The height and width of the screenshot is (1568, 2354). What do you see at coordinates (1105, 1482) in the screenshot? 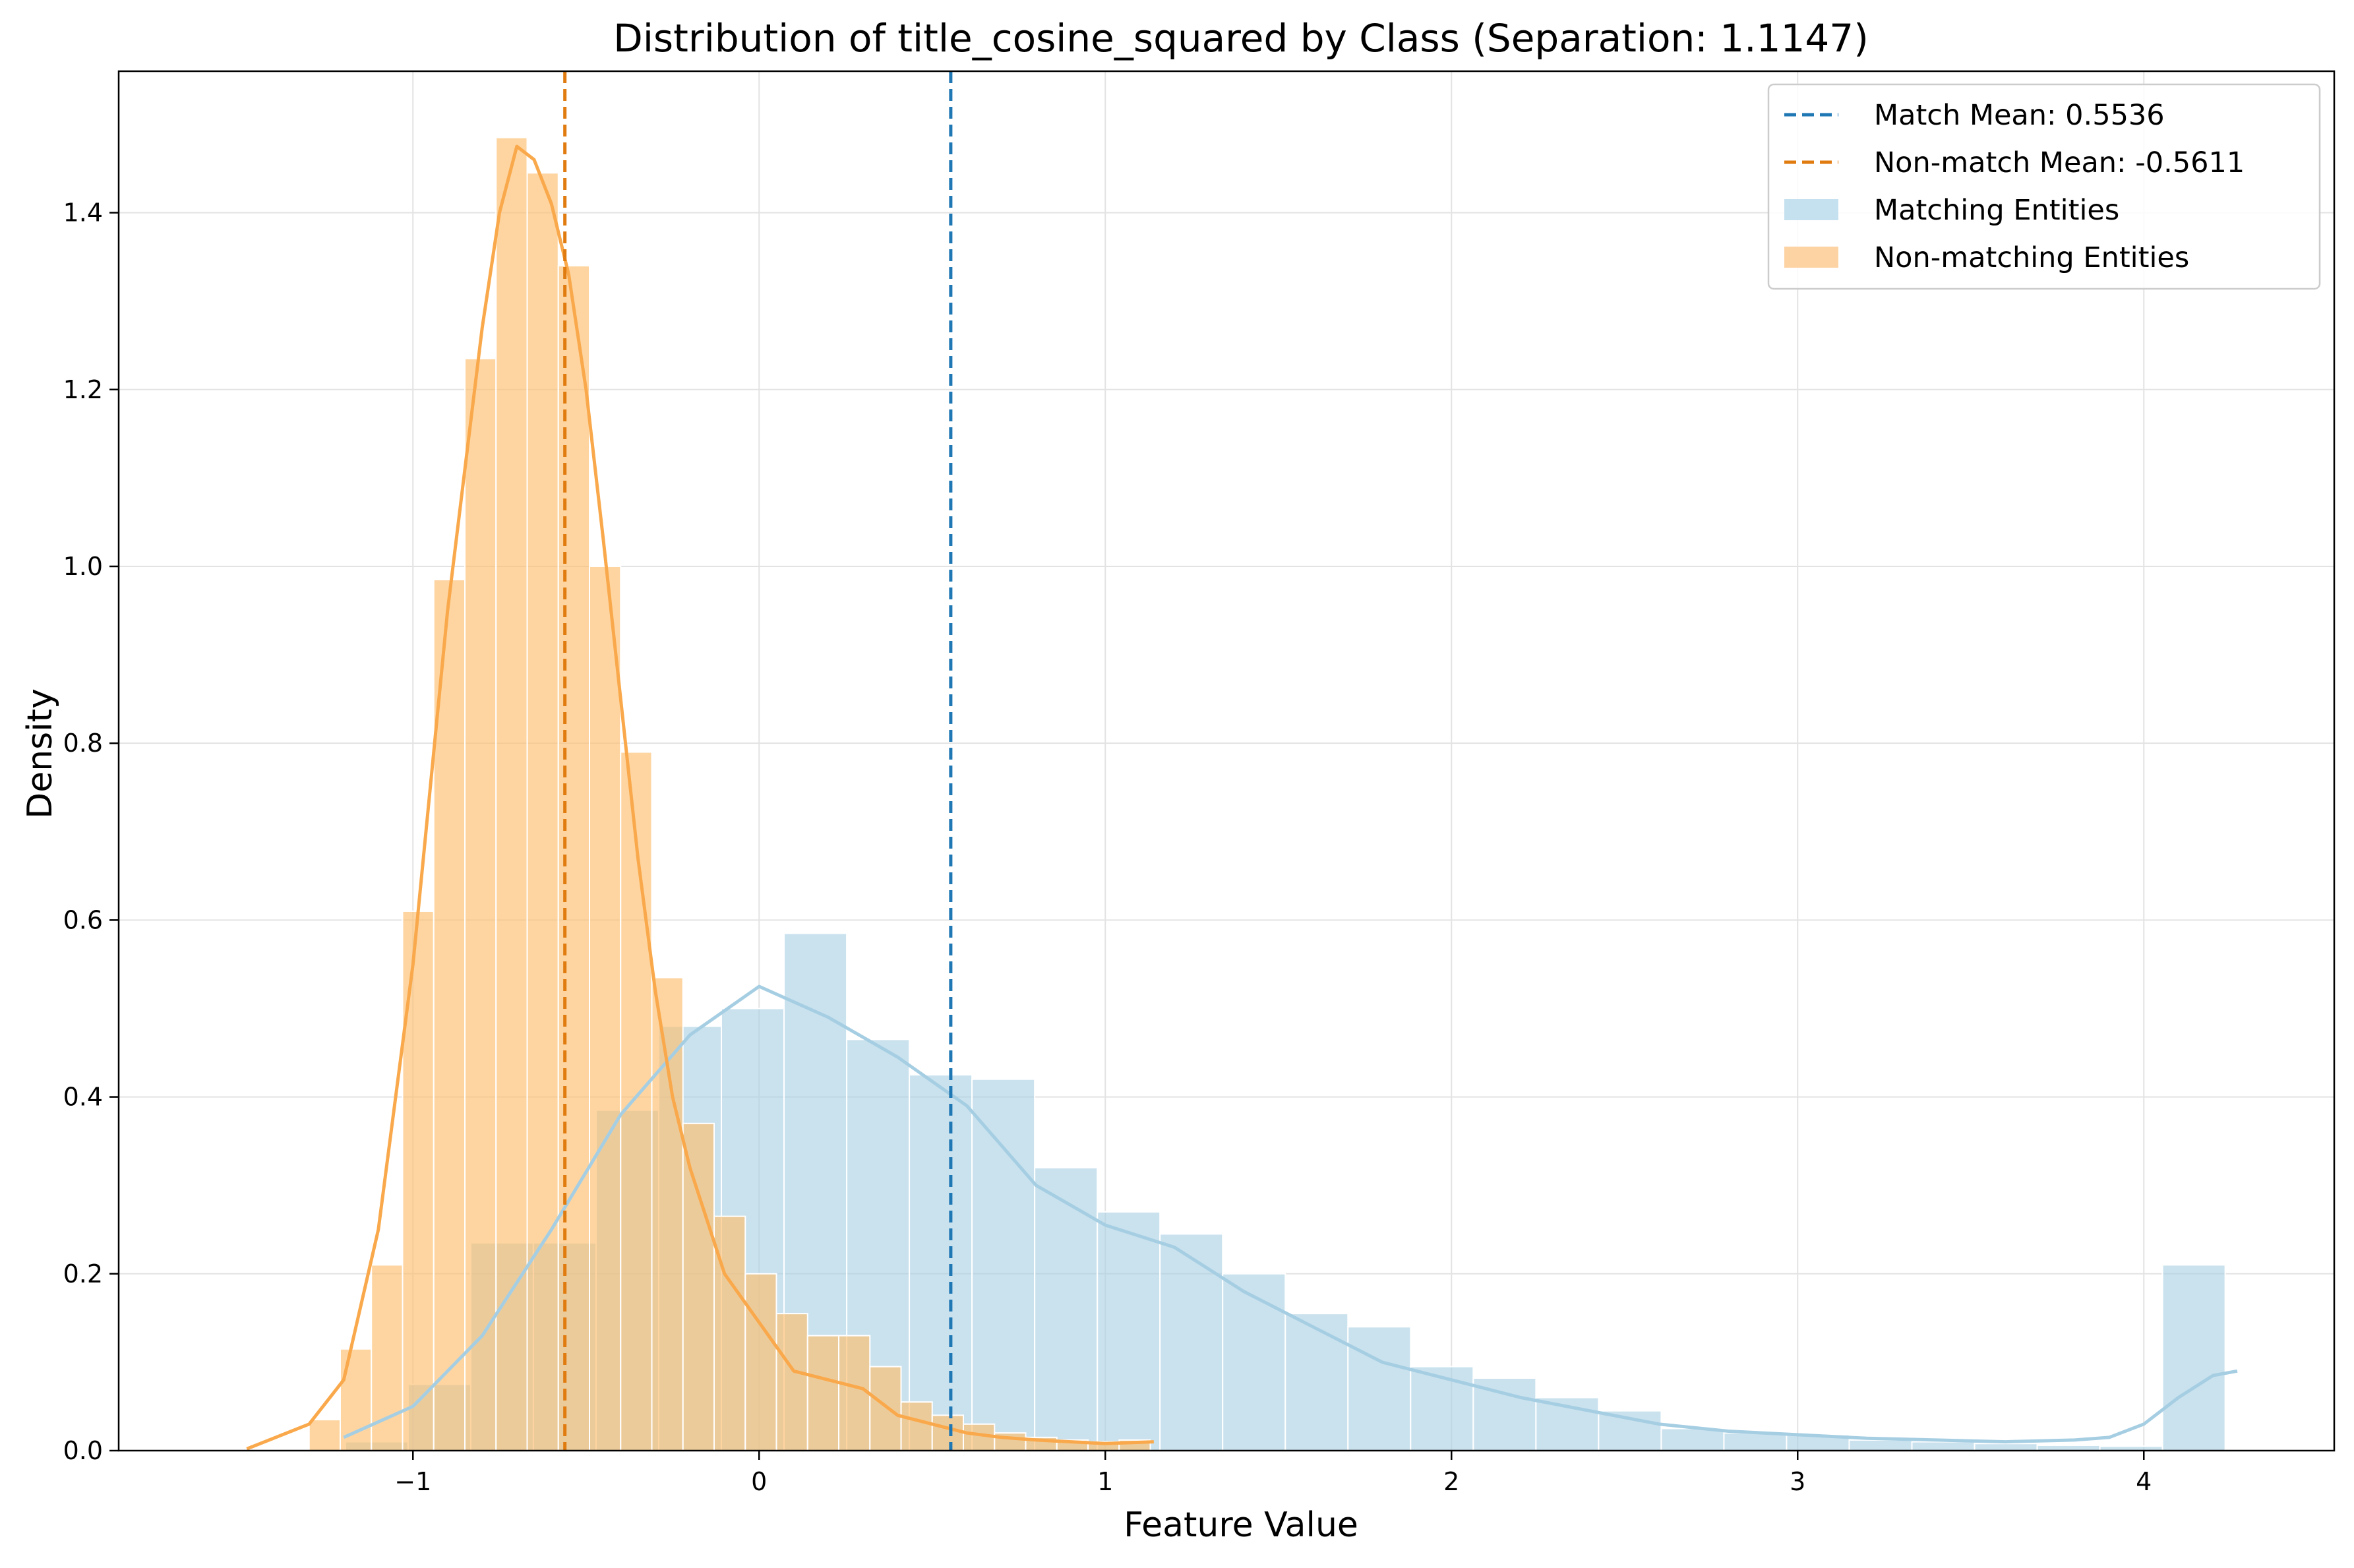
I see `x-tick-label: 1` at bounding box center [1105, 1482].